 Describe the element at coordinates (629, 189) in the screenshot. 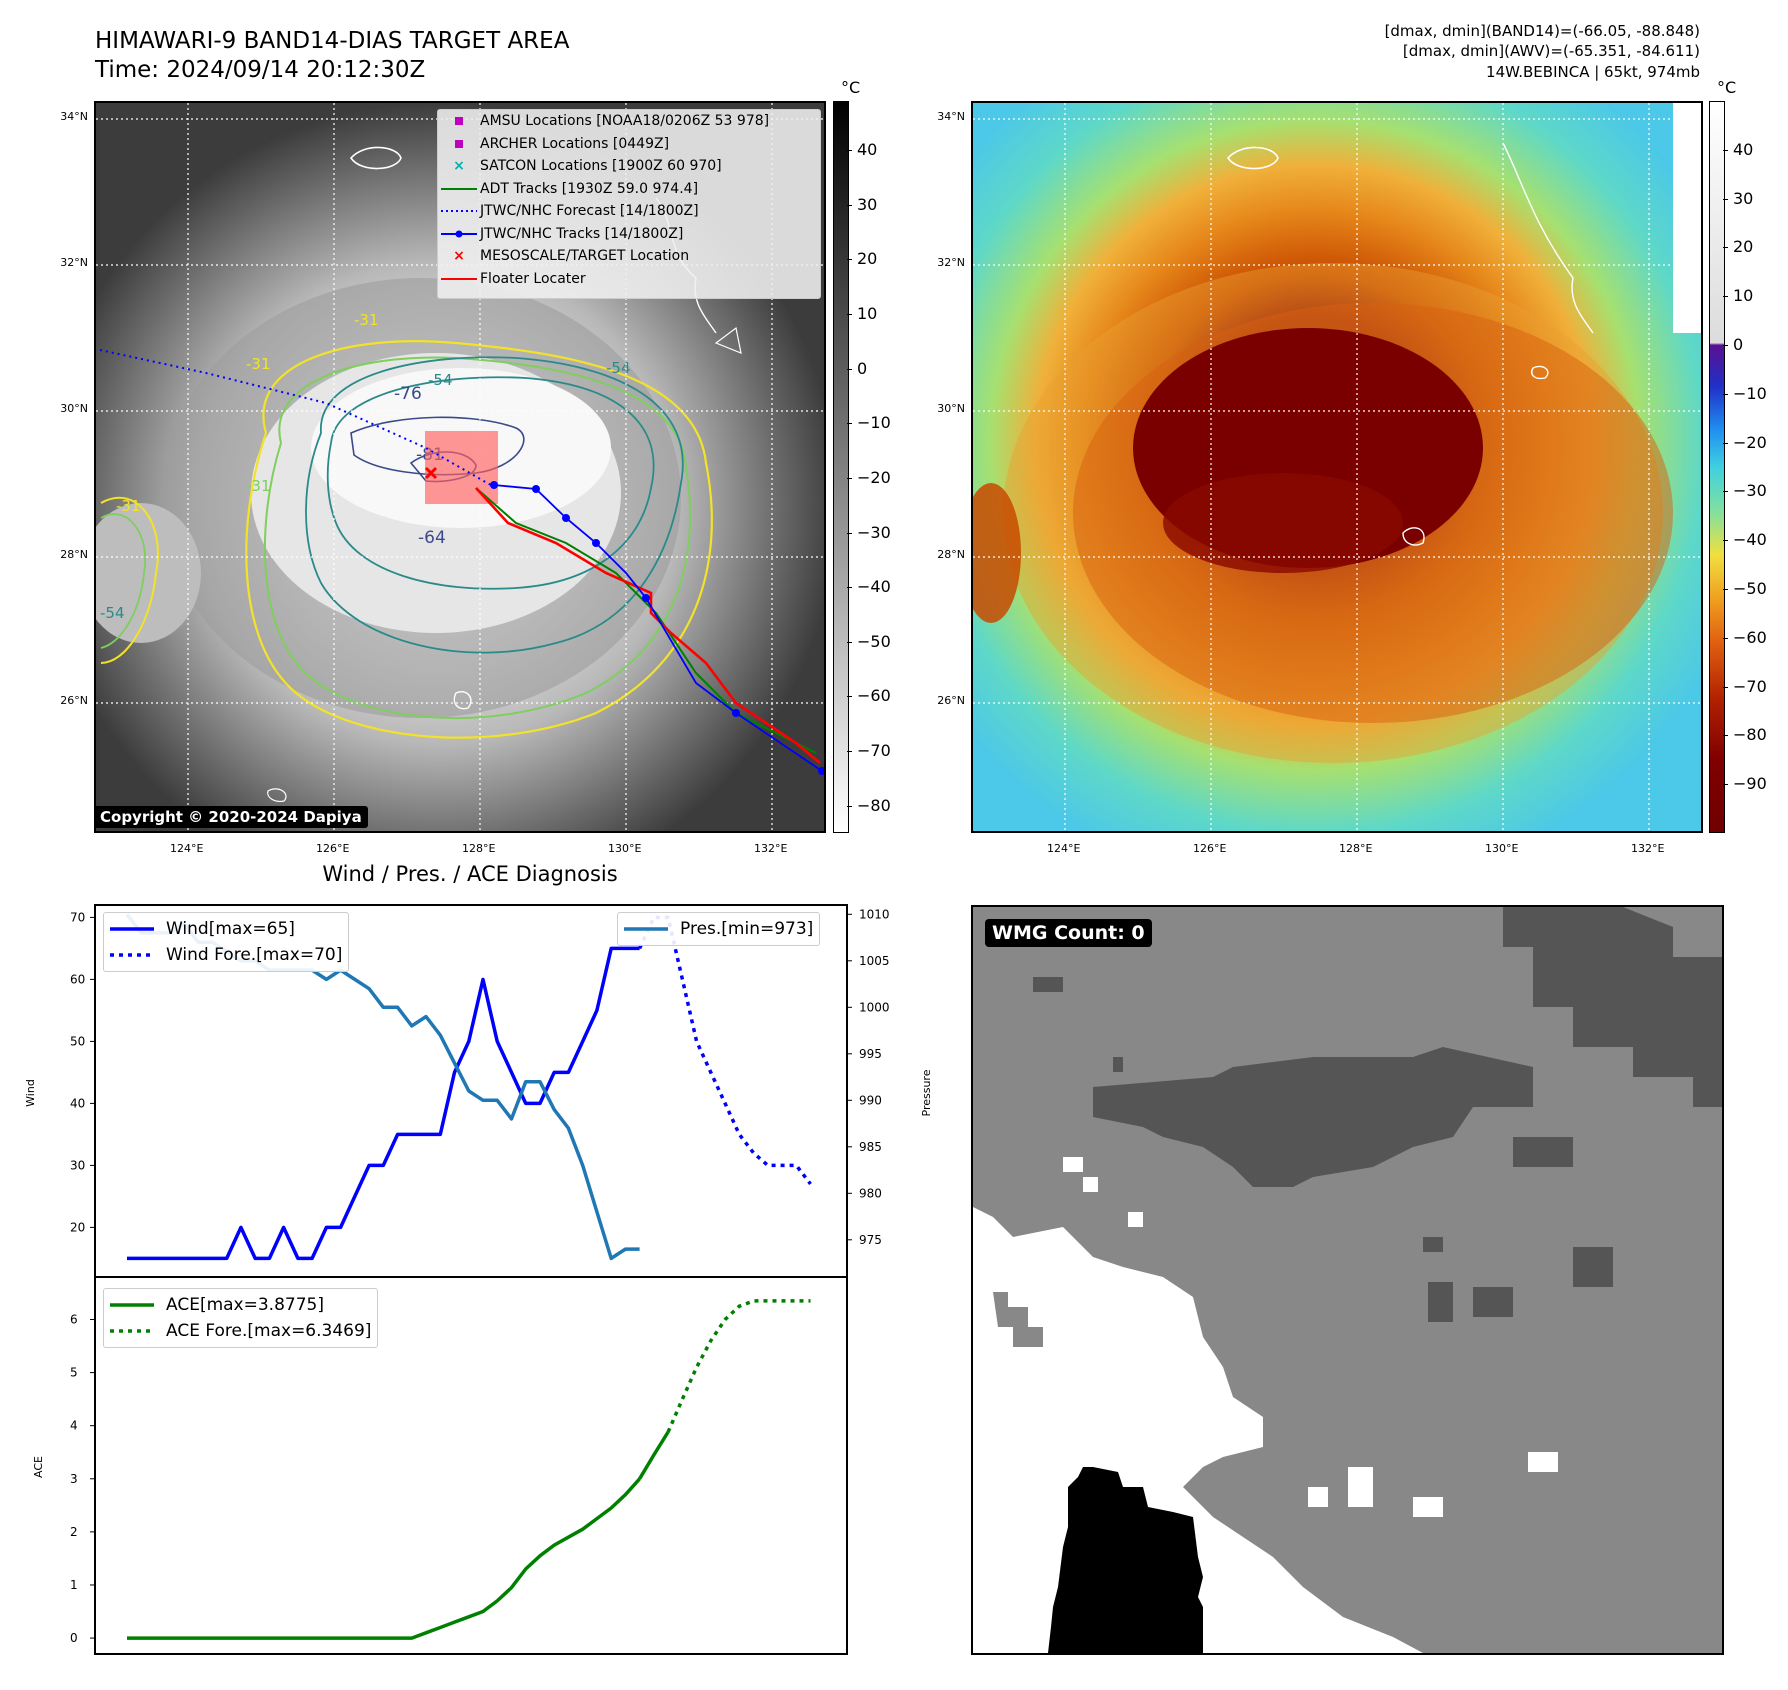

I see `legend-item: ADT Tracks [1930Z 59.0 974.4]` at that location.